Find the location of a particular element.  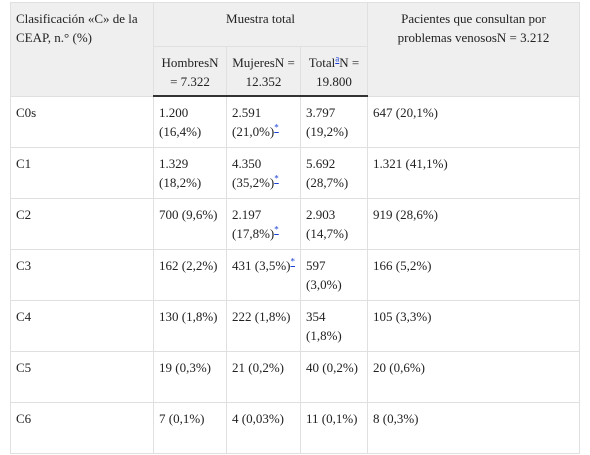

cell-text: 21 (0,2%) is located at coordinates (258, 367).